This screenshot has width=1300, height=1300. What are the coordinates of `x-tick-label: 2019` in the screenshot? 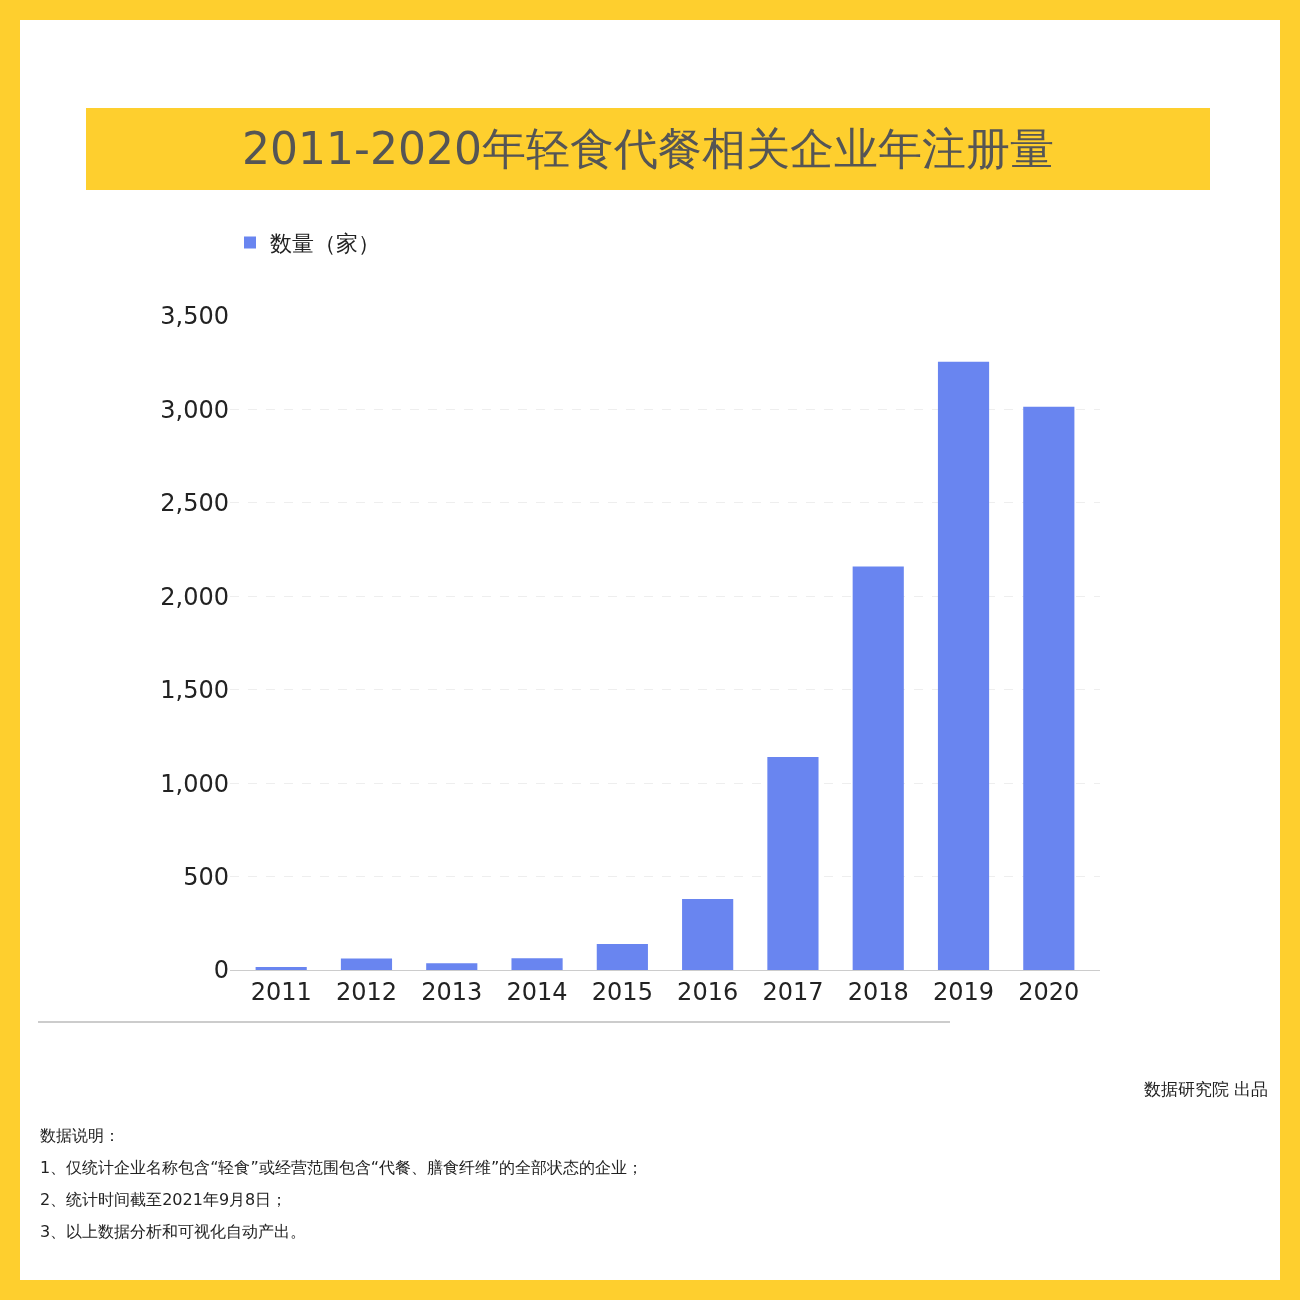 It's located at (963, 991).